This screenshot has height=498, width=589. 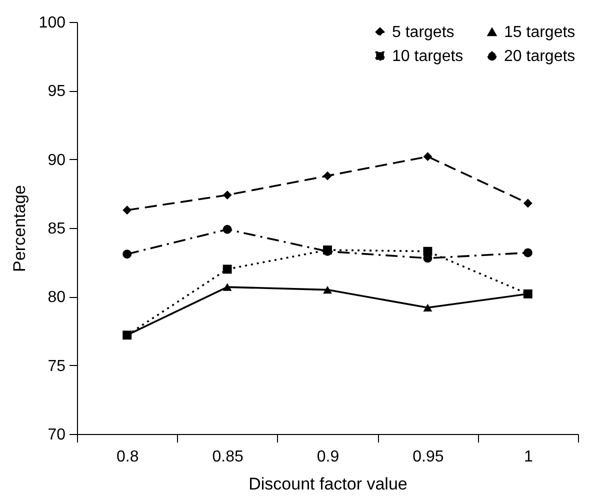 What do you see at coordinates (19, 228) in the screenshot?
I see `y-axis-title: Percentage` at bounding box center [19, 228].